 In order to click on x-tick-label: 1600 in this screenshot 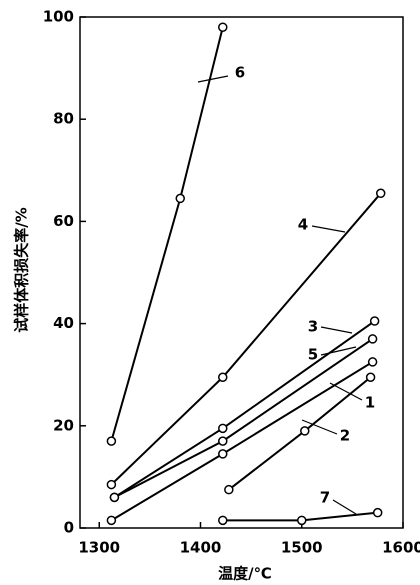, I will do `click(401, 548)`.